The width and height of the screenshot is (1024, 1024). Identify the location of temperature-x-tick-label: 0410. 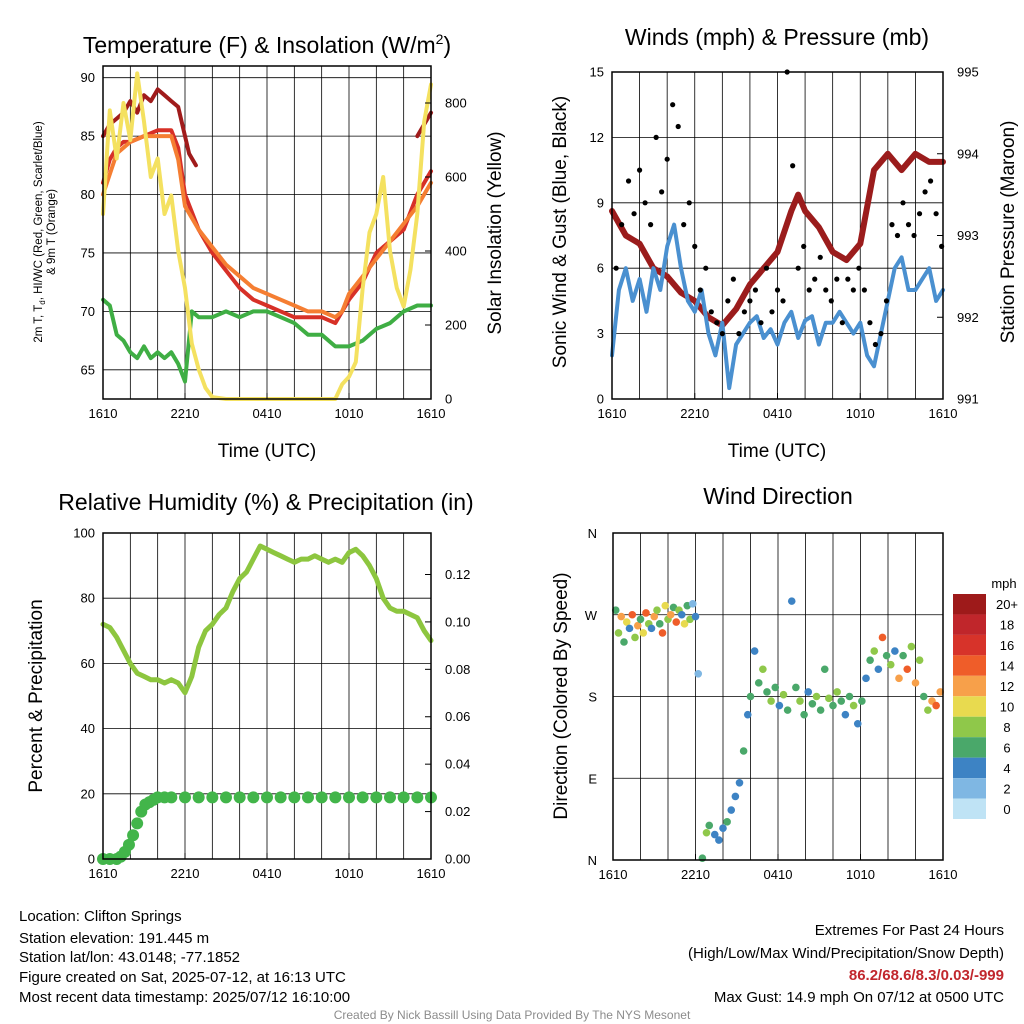
(267, 413).